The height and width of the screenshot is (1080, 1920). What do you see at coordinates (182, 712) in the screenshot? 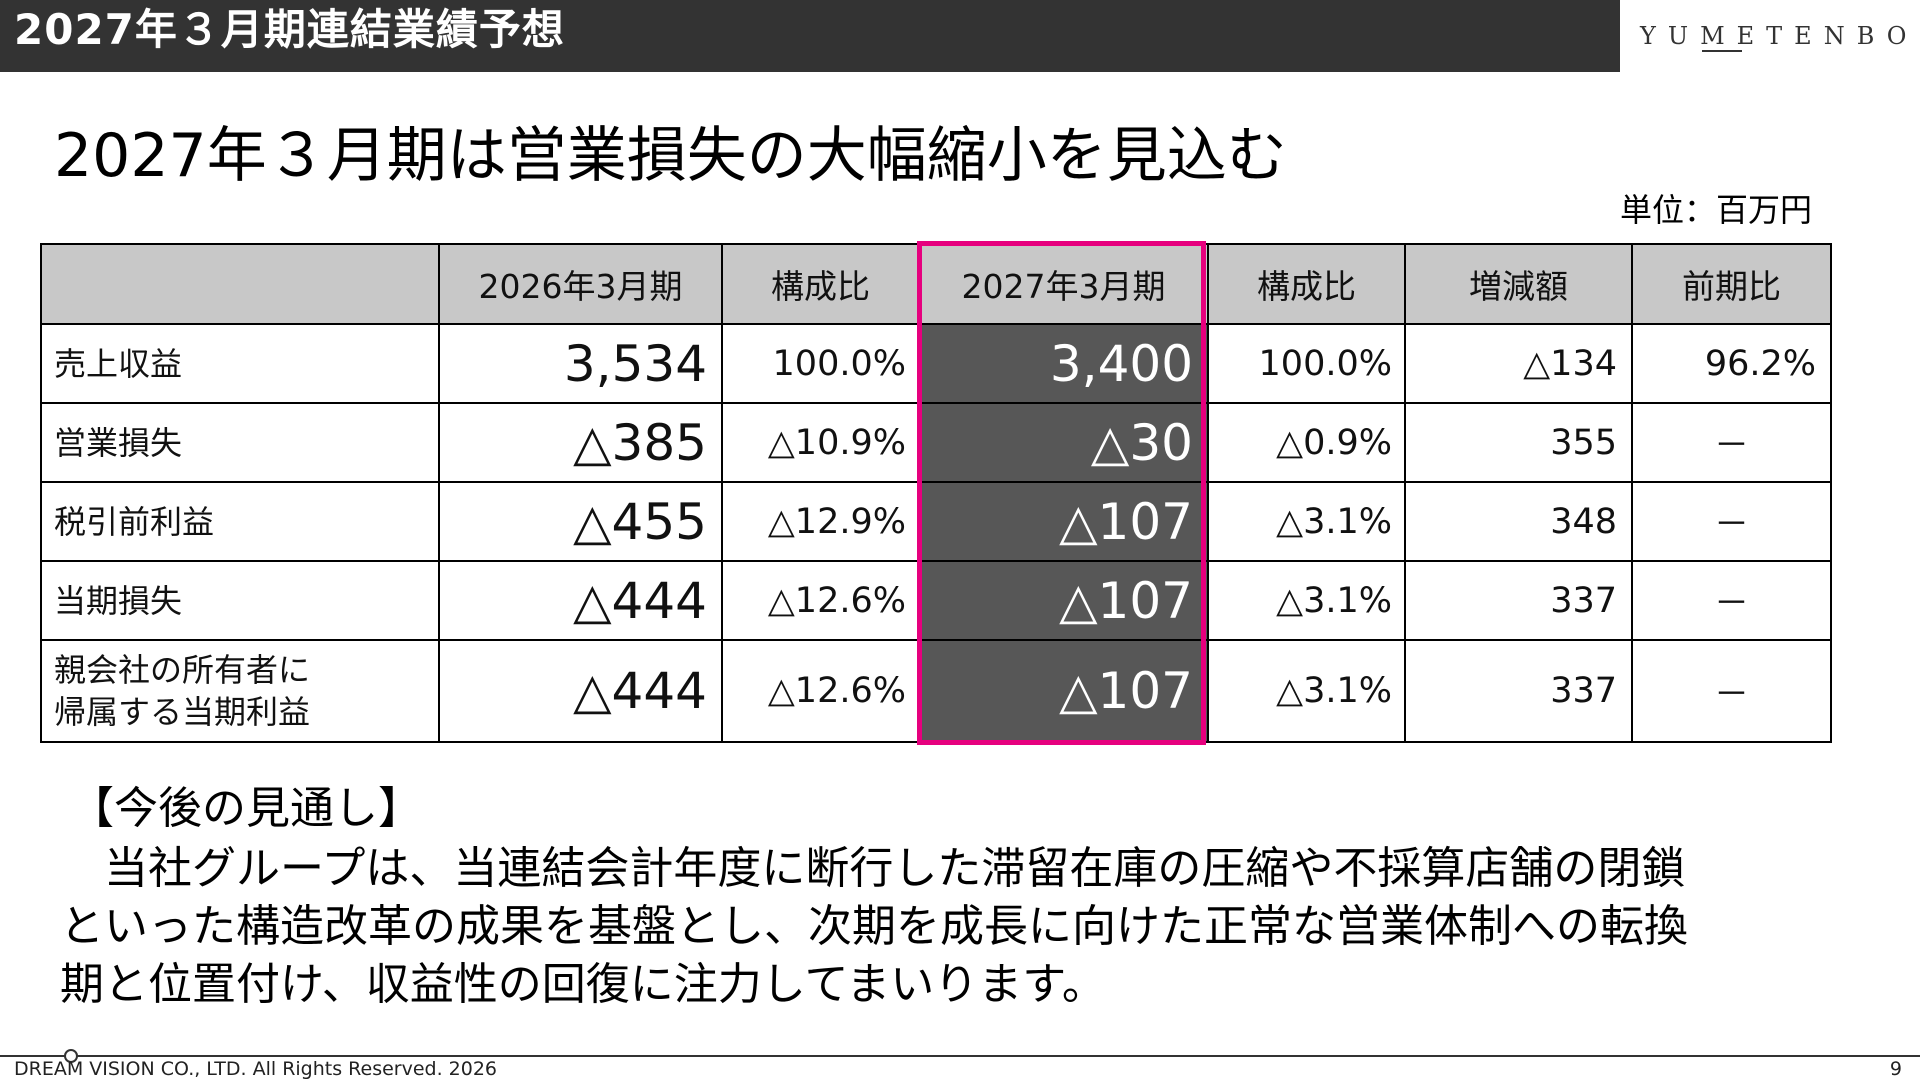
I see `row-label-line-2: 帰属する当期利益` at bounding box center [182, 712].